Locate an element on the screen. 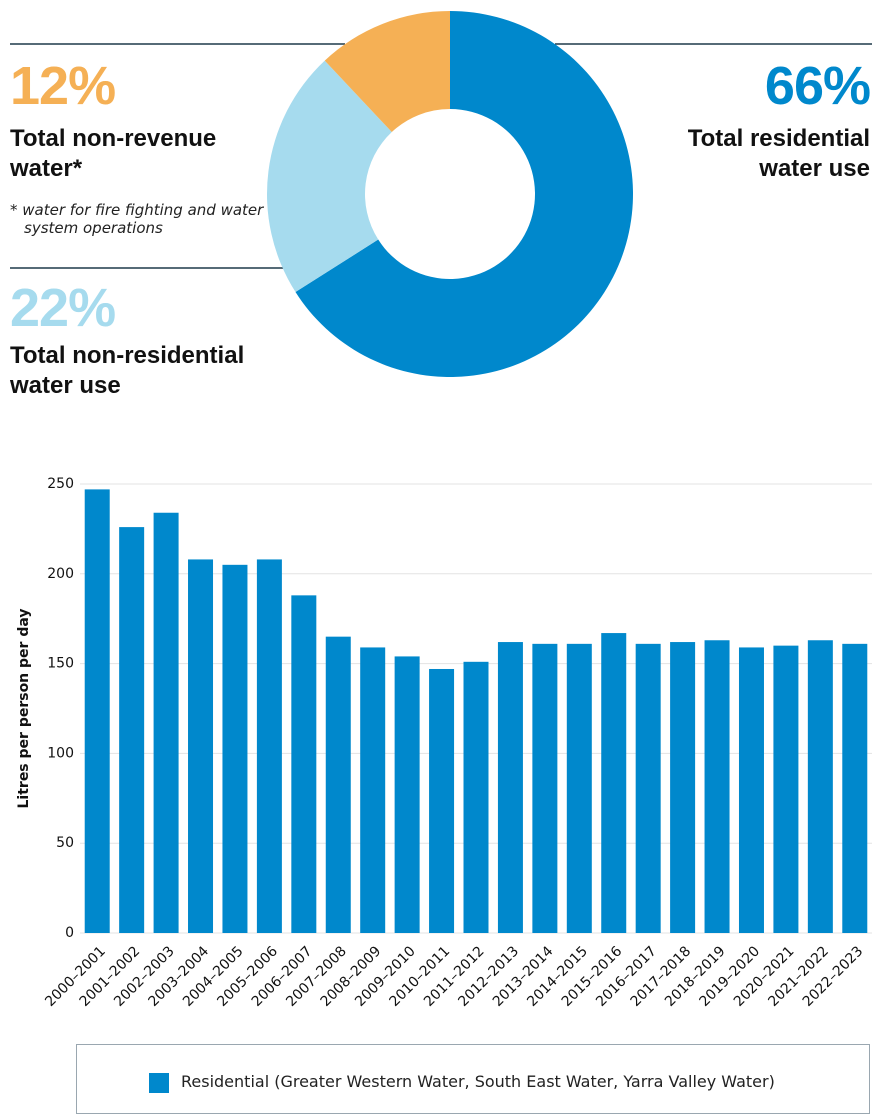  value-label: 12% is located at coordinates (63, 86).